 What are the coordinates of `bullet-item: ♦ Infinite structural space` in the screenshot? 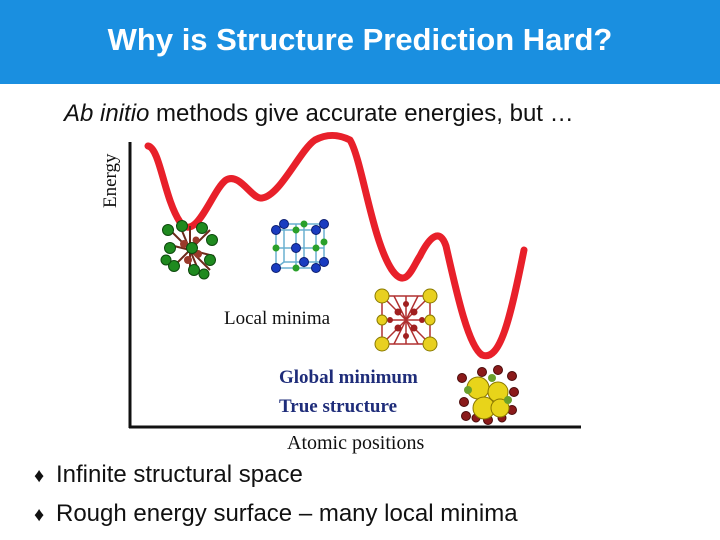 It's located at (276, 475).